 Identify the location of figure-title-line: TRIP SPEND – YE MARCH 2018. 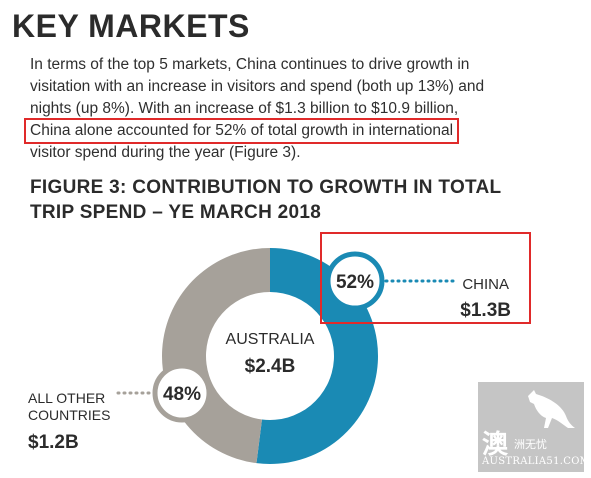
(176, 212).